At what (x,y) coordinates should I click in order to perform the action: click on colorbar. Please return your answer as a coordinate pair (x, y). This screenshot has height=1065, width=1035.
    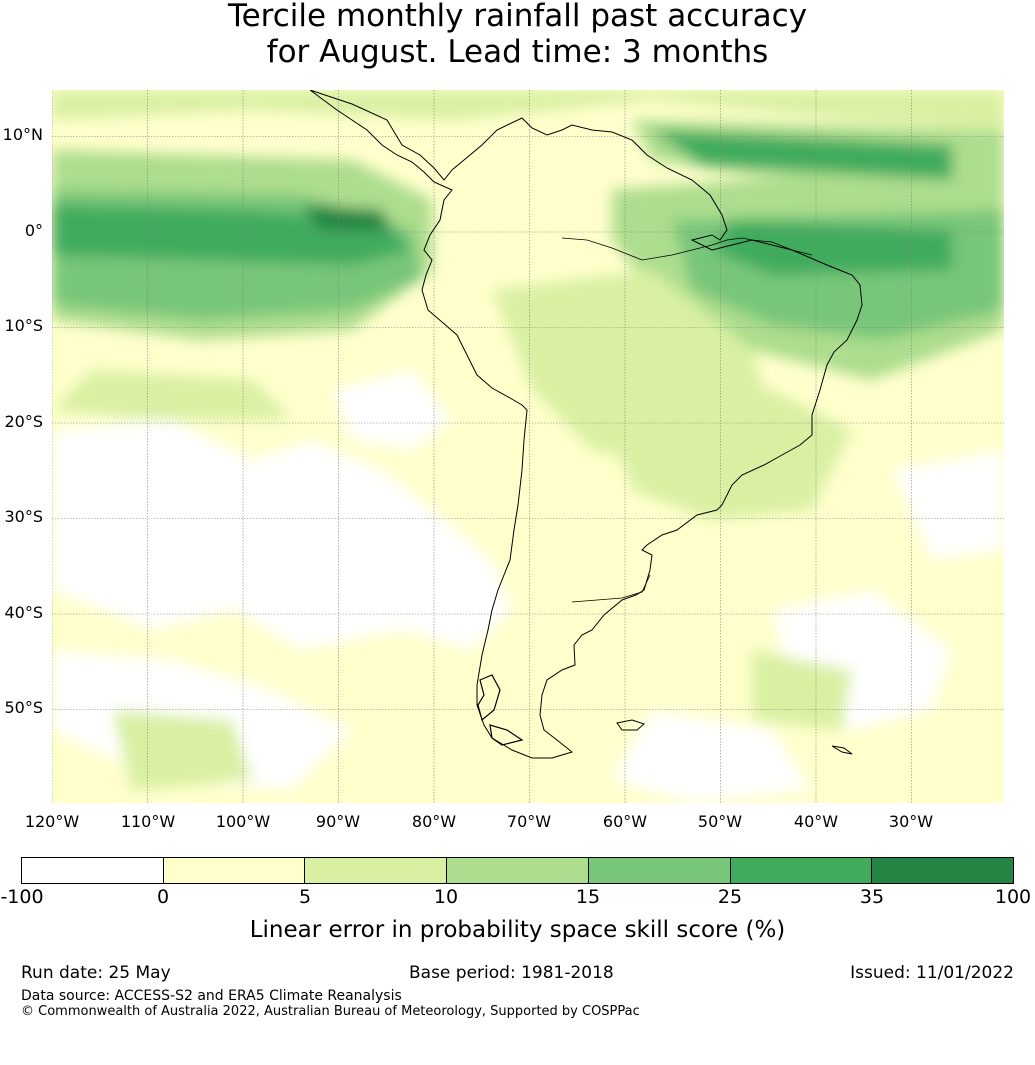
    Looking at the image, I should click on (517, 870).